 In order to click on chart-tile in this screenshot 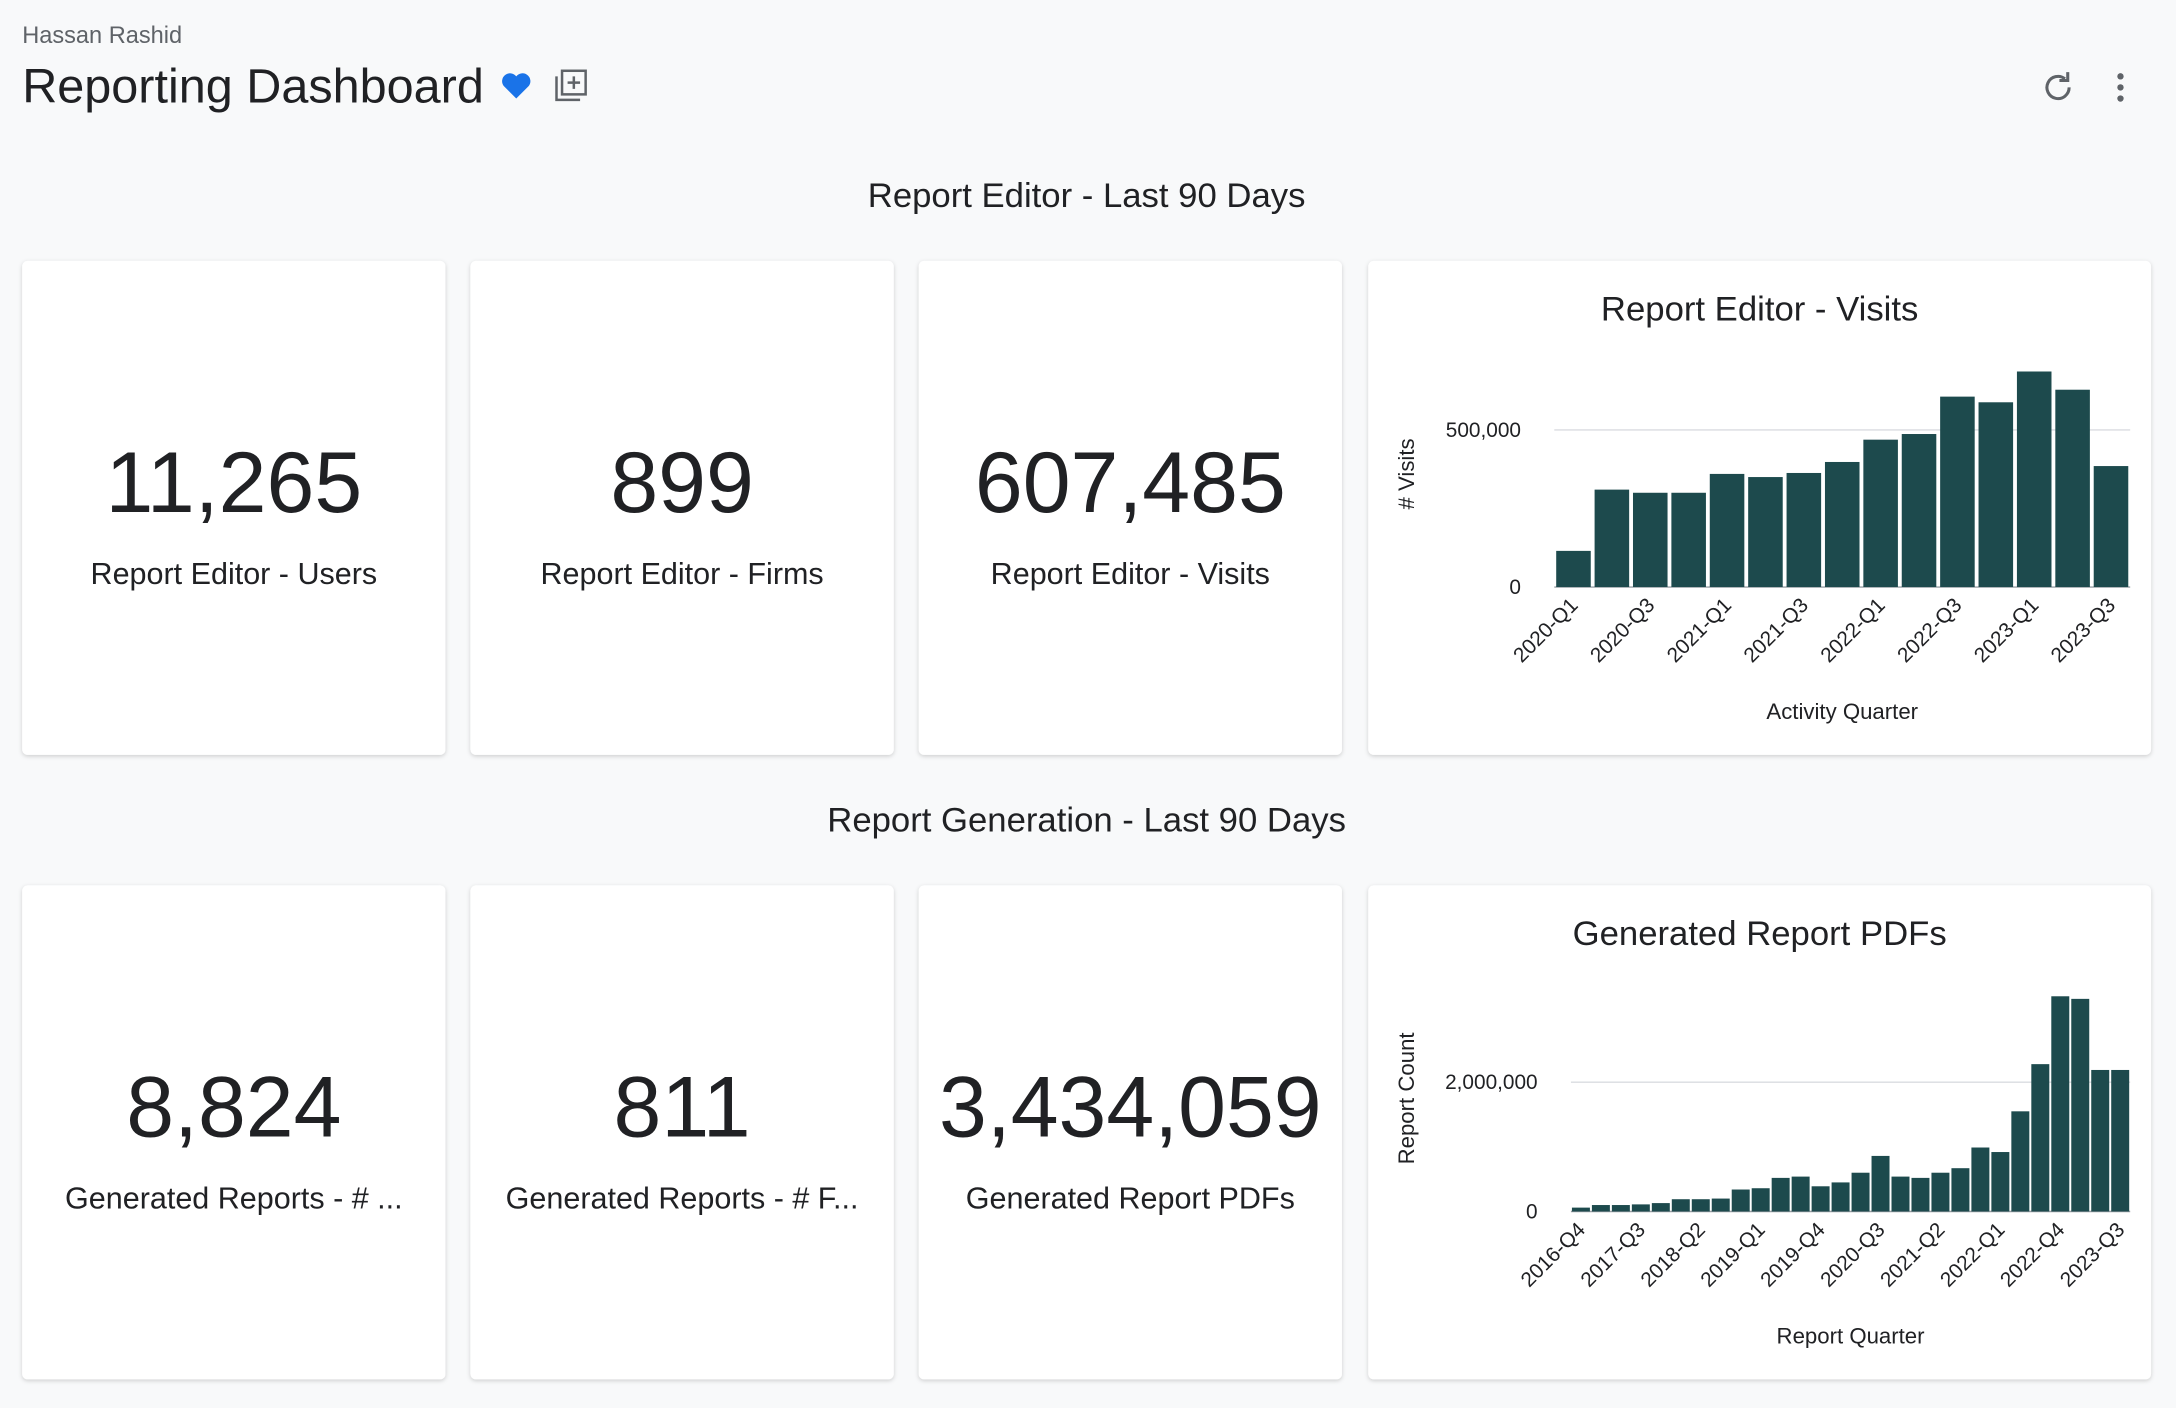, I will do `click(1760, 1132)`.